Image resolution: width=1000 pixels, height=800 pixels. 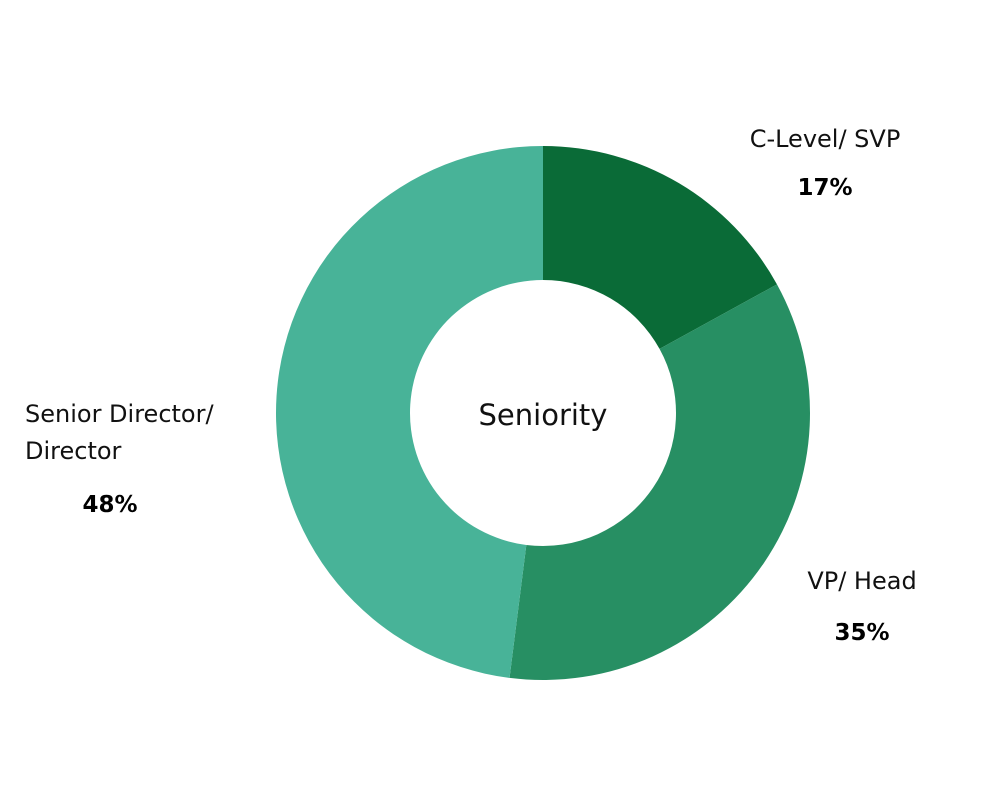 What do you see at coordinates (861, 633) in the screenshot?
I see `slice-value-label: 35%` at bounding box center [861, 633].